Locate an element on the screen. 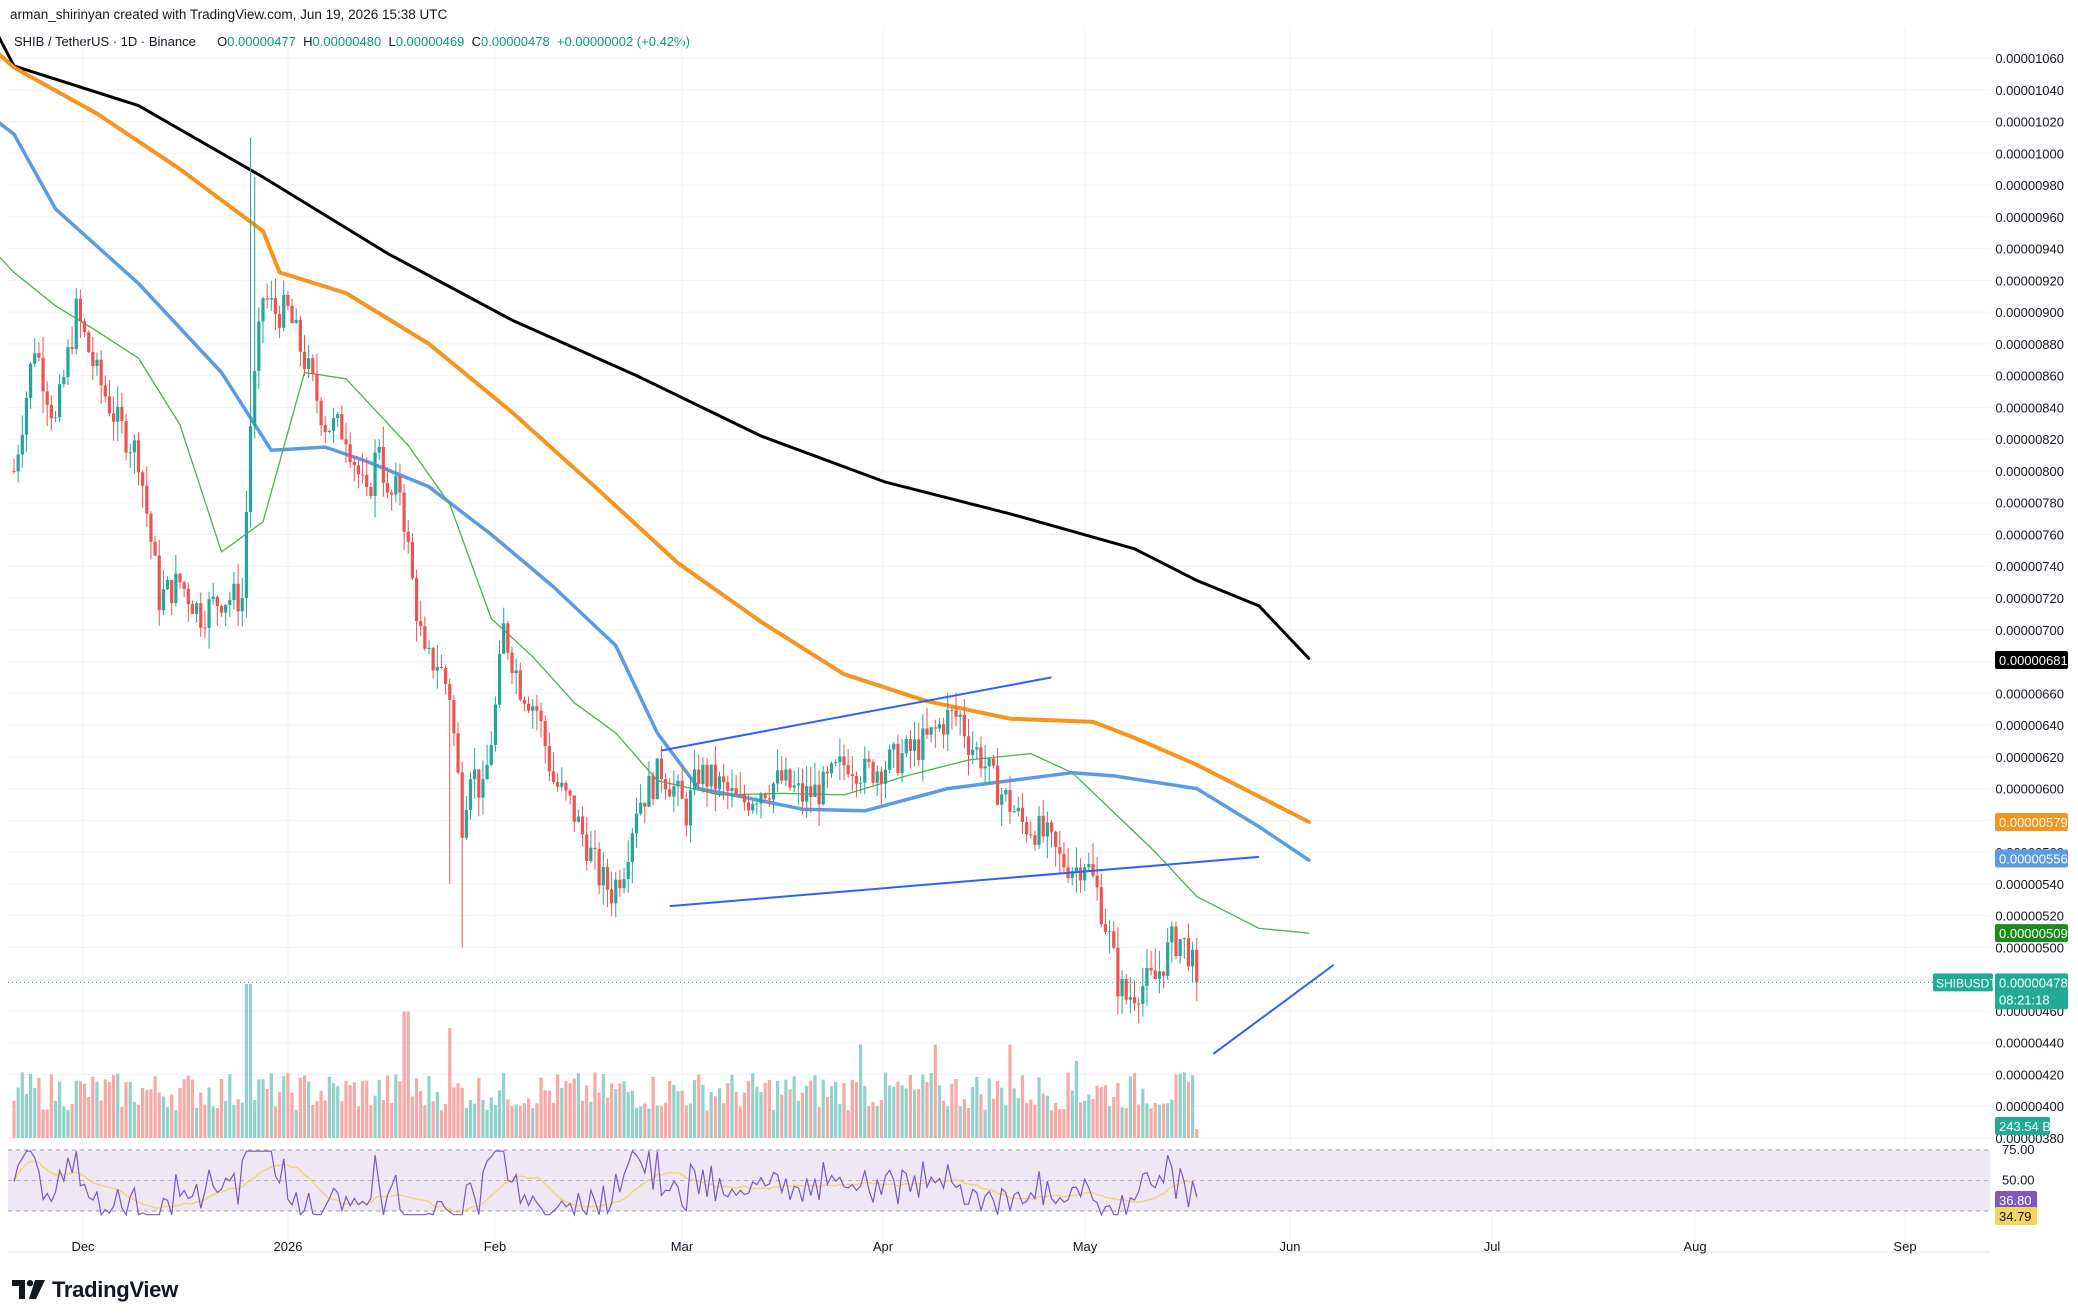  ma-price-label-3: 0.00000509 is located at coordinates (2033, 933).